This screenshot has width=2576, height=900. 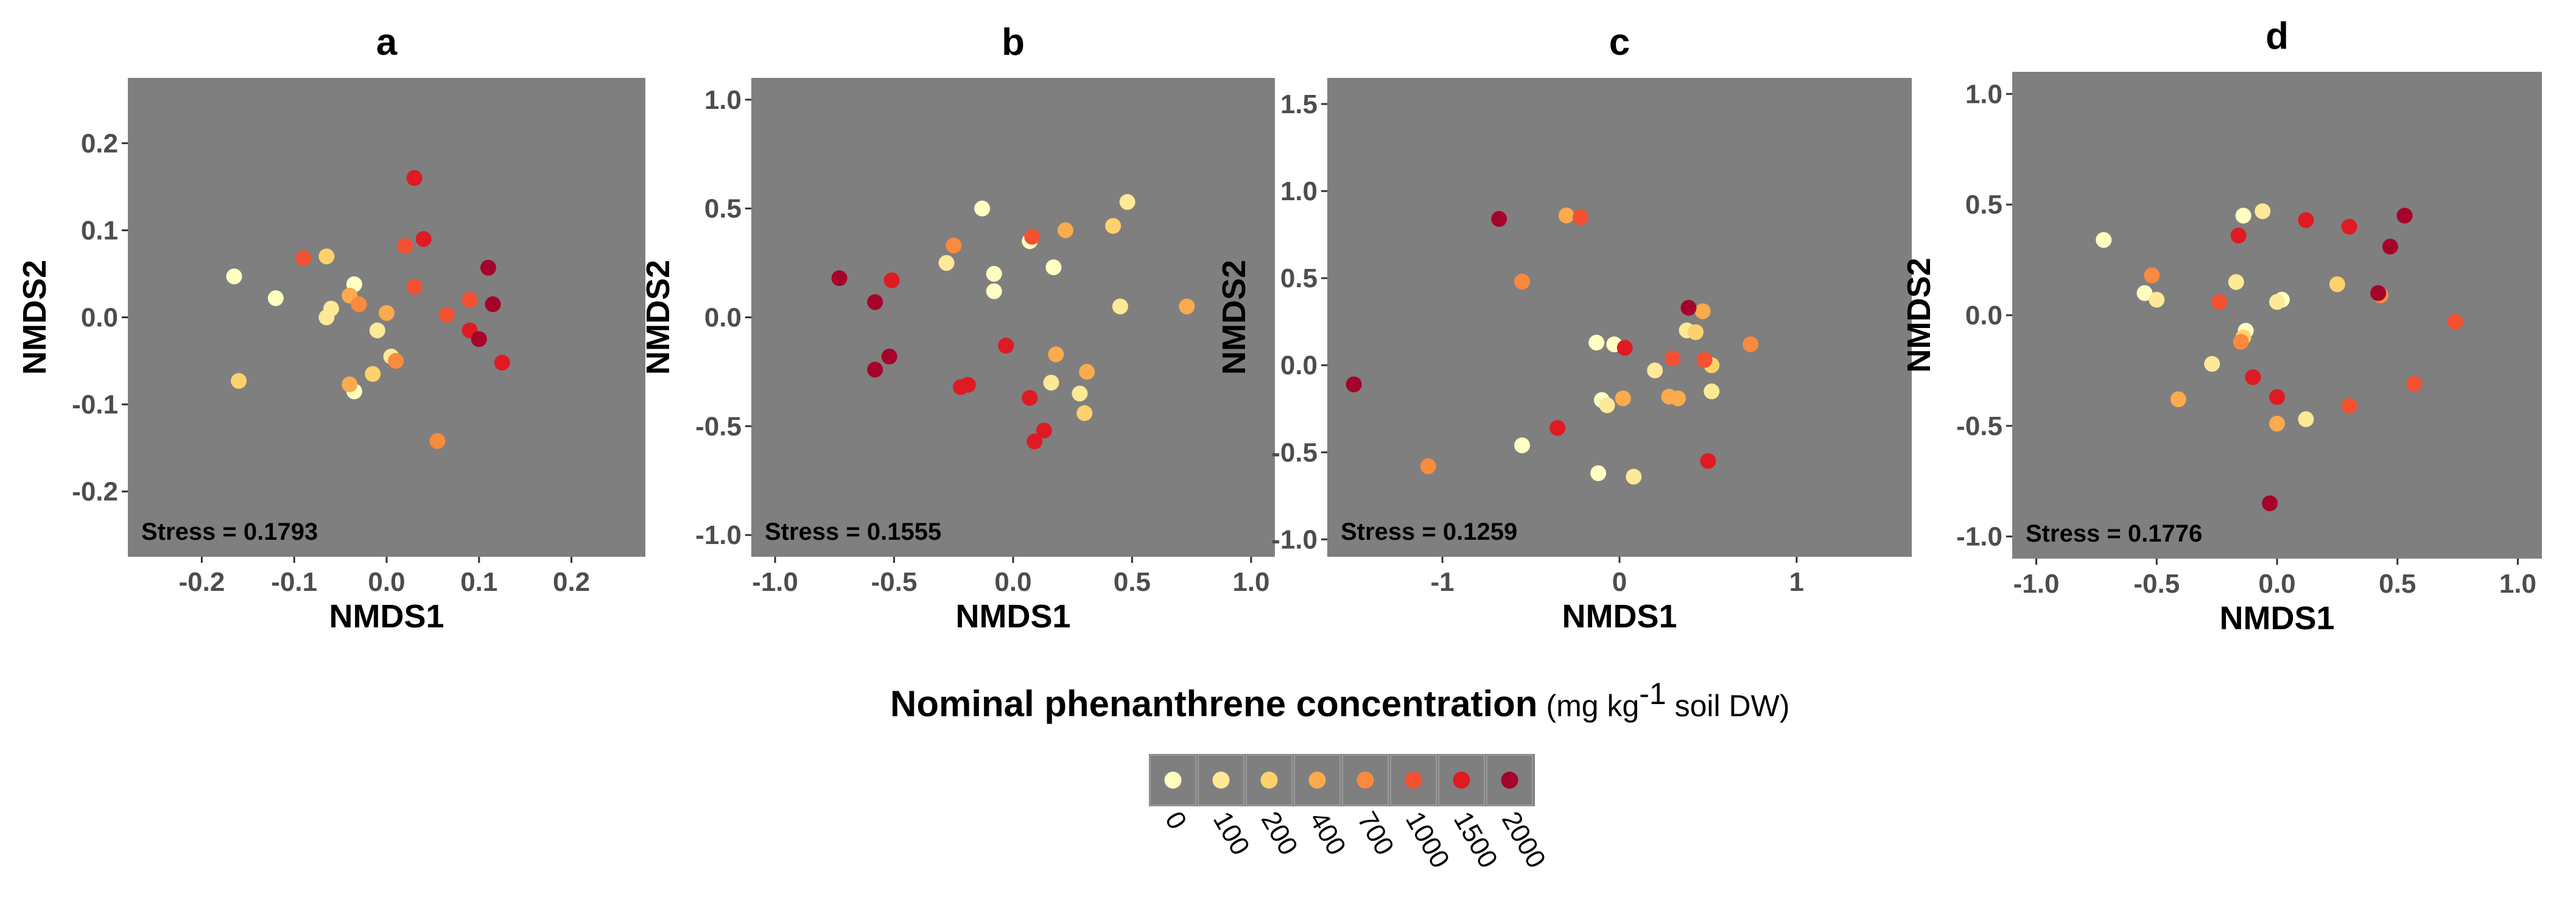 I want to click on panel-title: a, so click(x=387, y=42).